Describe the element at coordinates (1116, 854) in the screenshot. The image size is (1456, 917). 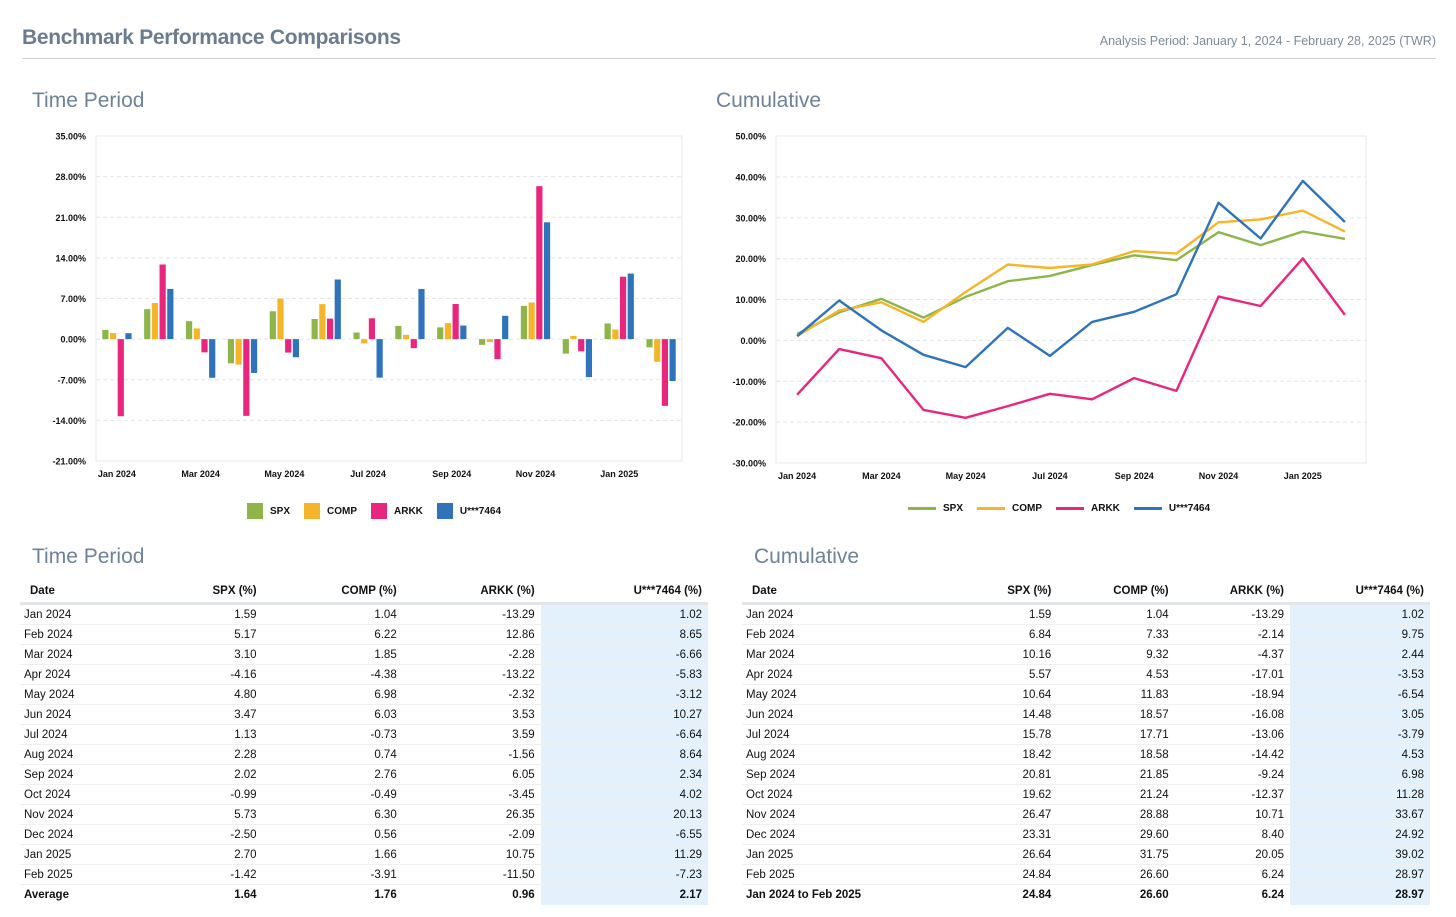
I see `value-cell: 31.75` at that location.